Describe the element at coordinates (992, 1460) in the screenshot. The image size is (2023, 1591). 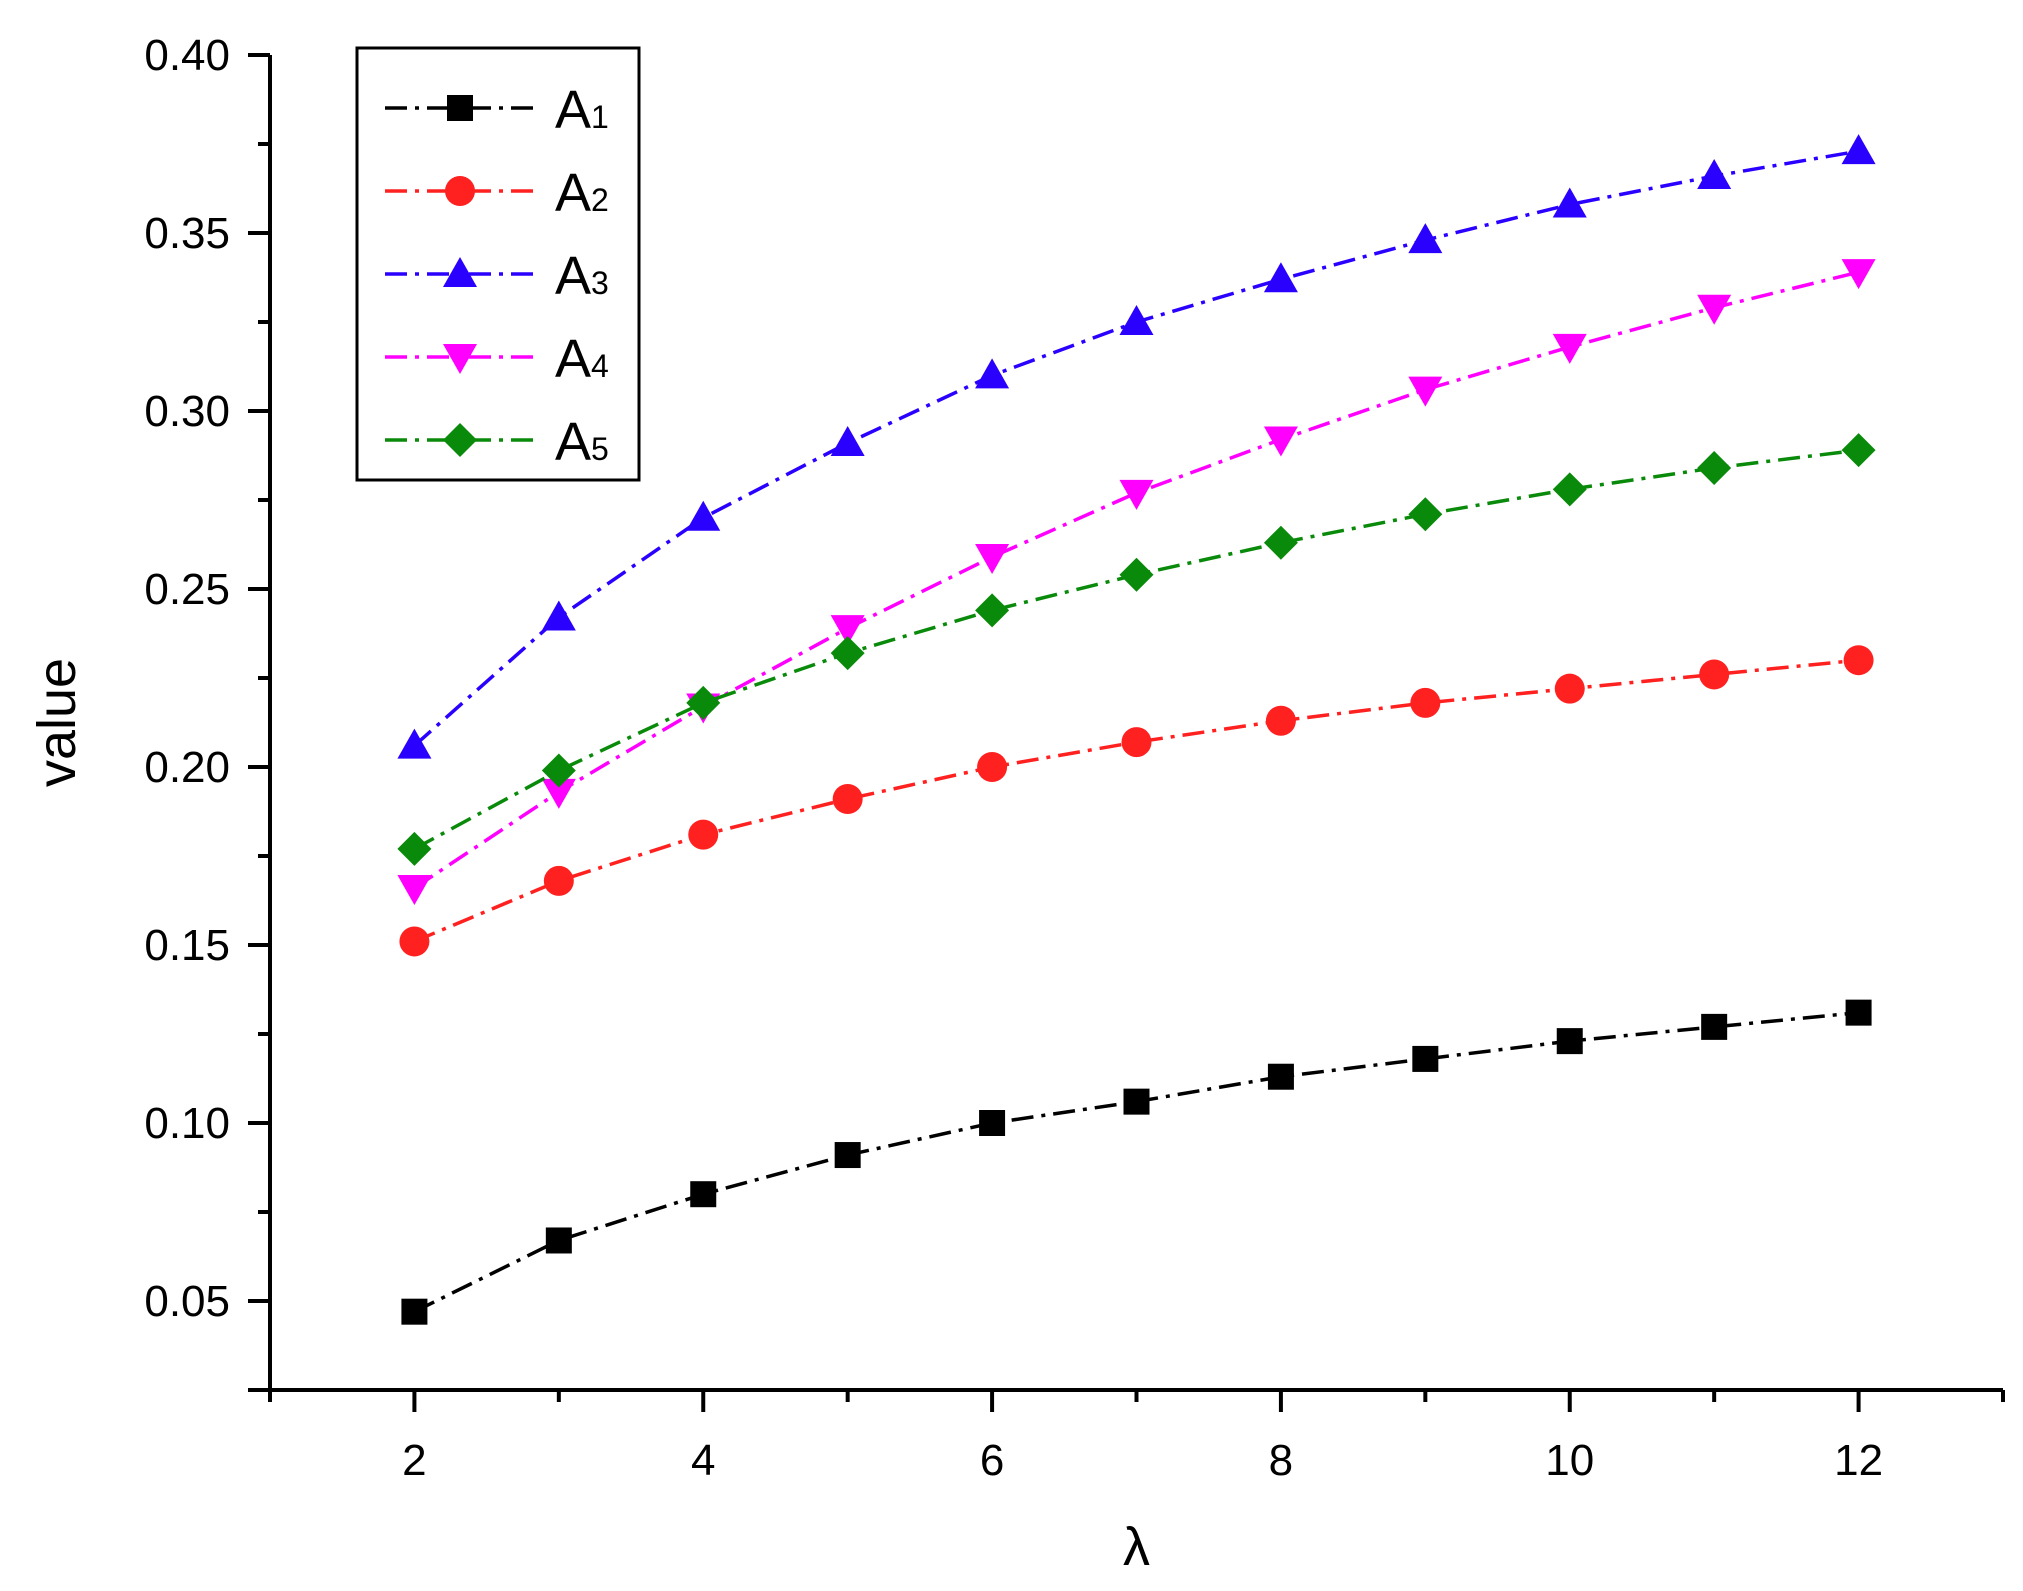
I see `x-tick-label: 6` at that location.